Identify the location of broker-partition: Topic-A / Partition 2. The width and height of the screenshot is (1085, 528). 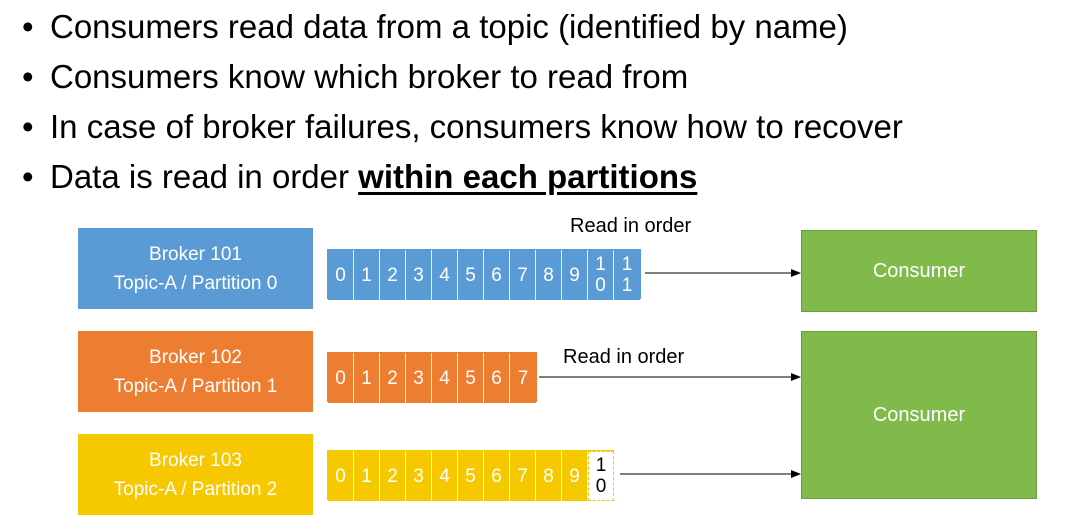
(195, 489).